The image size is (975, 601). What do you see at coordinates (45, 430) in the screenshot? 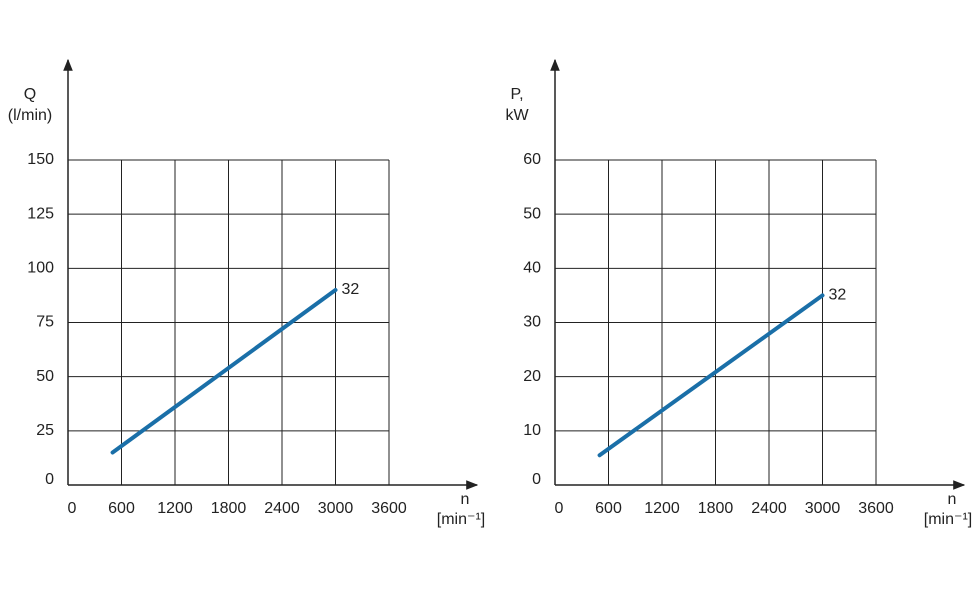
I see `y-tick-label: 25` at bounding box center [45, 430].